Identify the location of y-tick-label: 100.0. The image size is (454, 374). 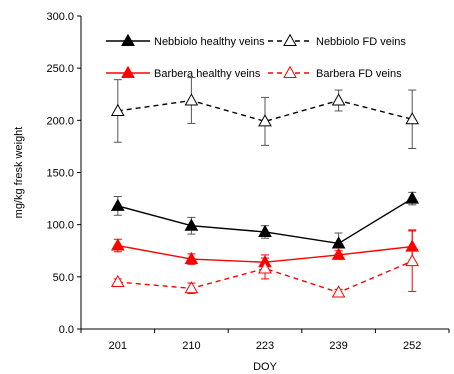
(60, 226).